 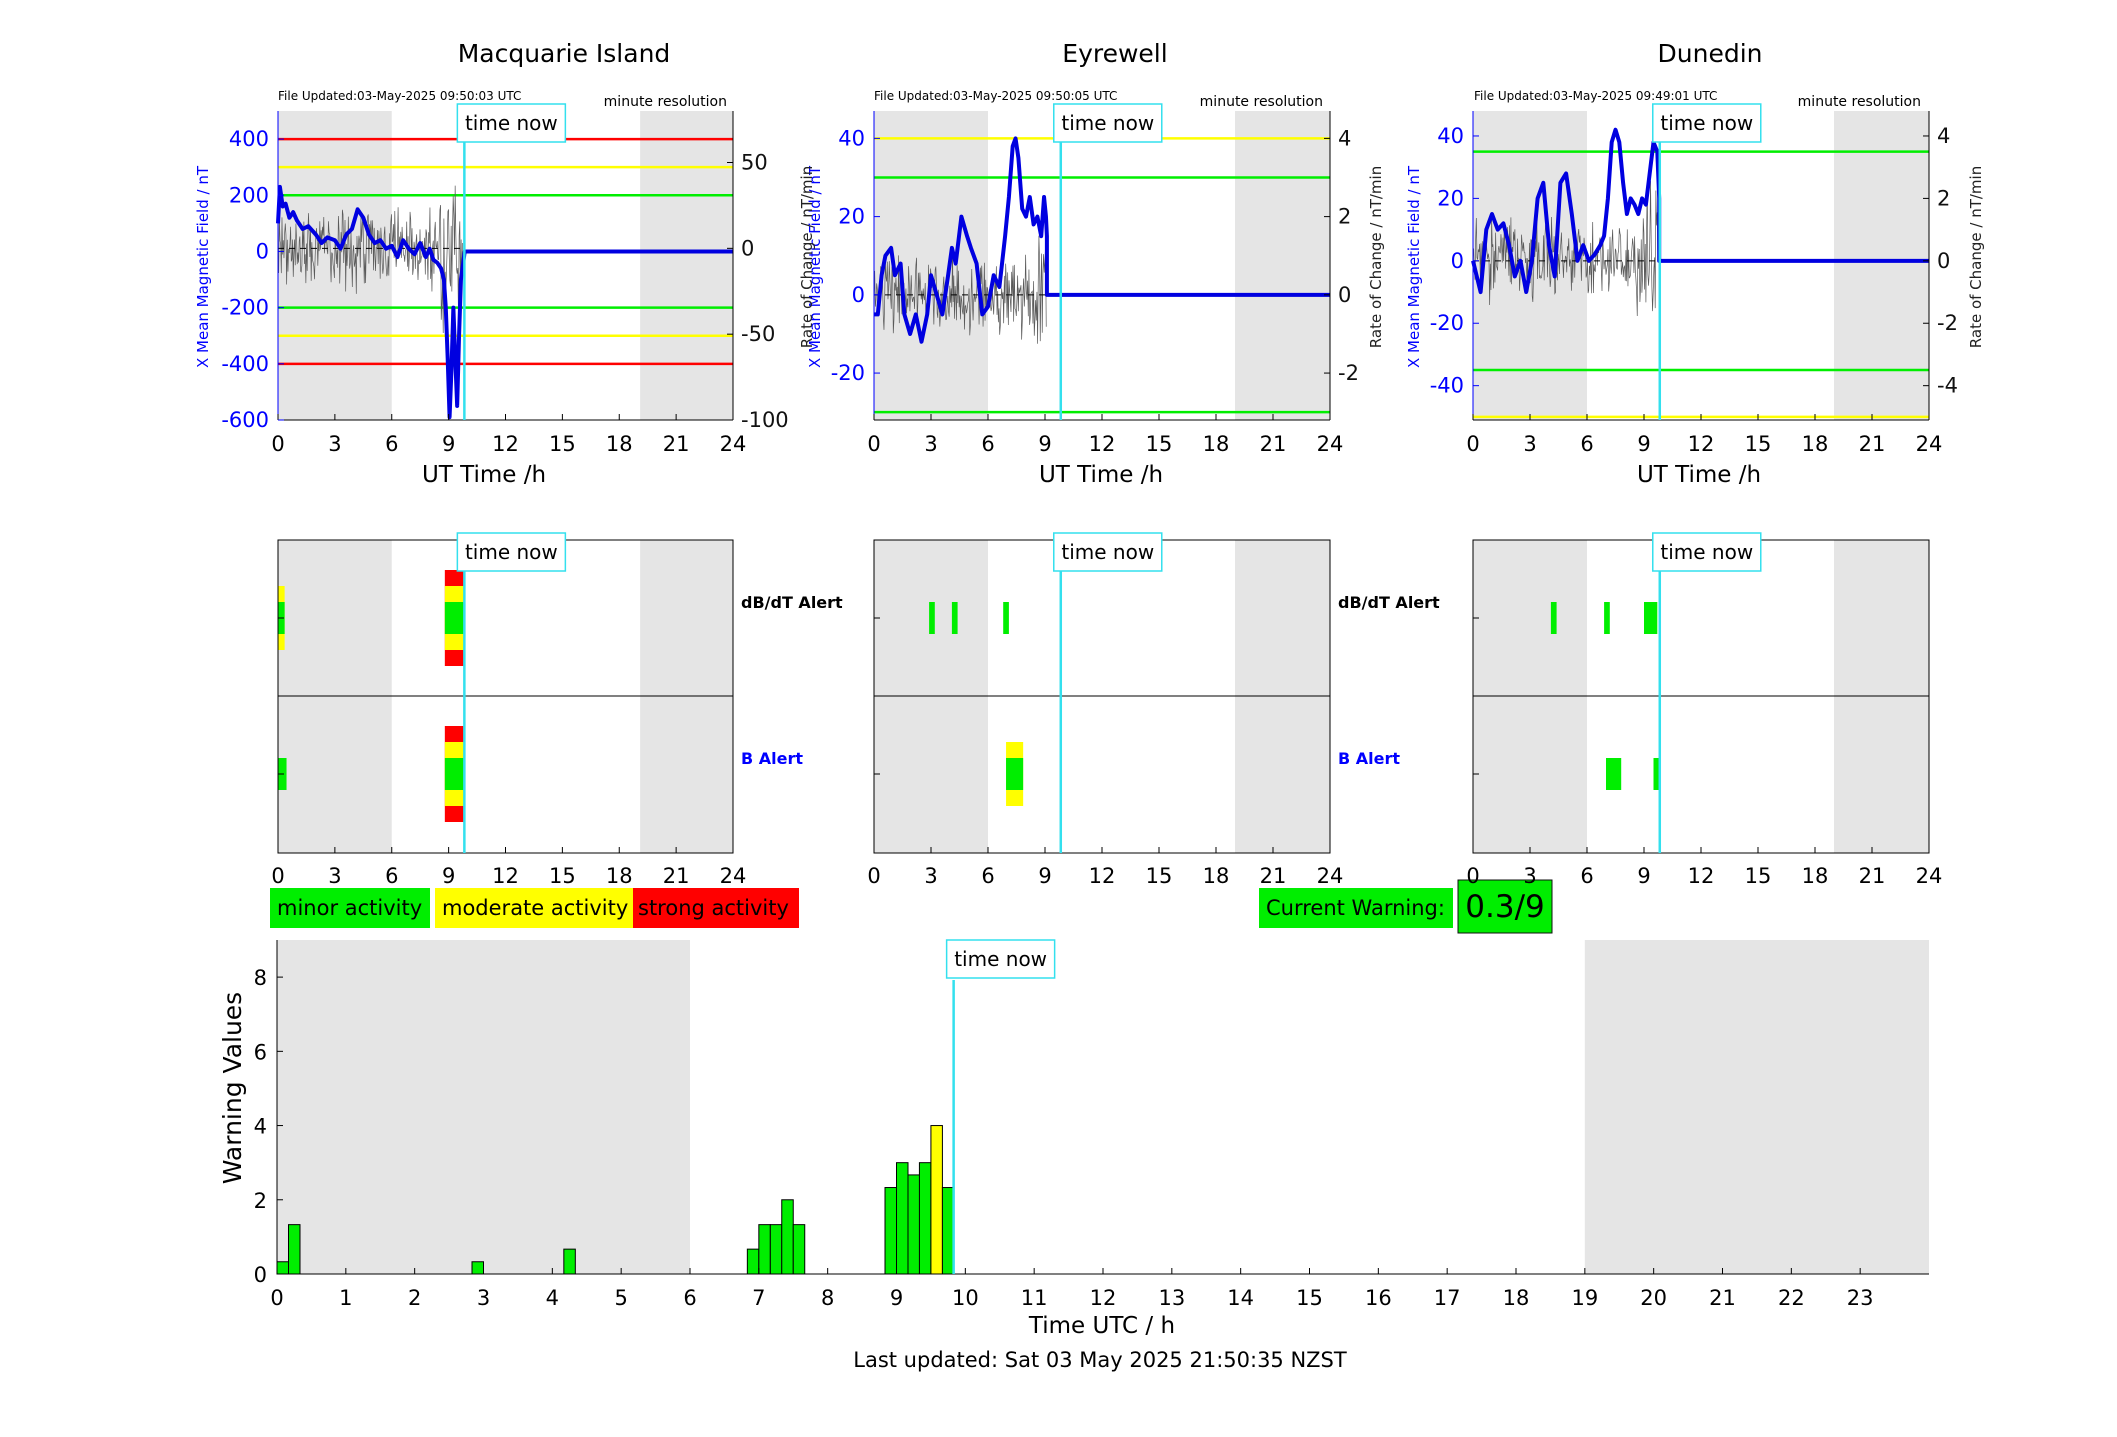 What do you see at coordinates (1815, 876) in the screenshot?
I see `alert-x-tick-label-dunedin-6: 18` at bounding box center [1815, 876].